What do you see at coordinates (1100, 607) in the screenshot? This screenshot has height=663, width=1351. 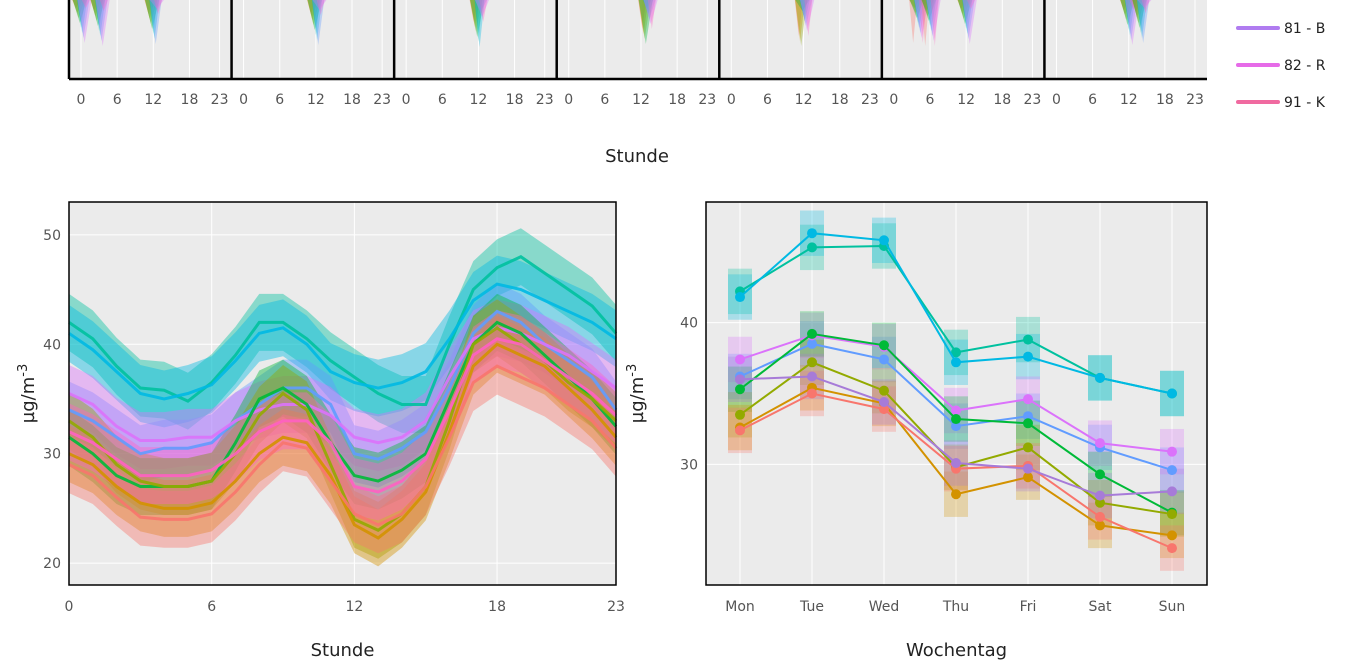 I see `x-tick-label: Sat` at bounding box center [1100, 607].